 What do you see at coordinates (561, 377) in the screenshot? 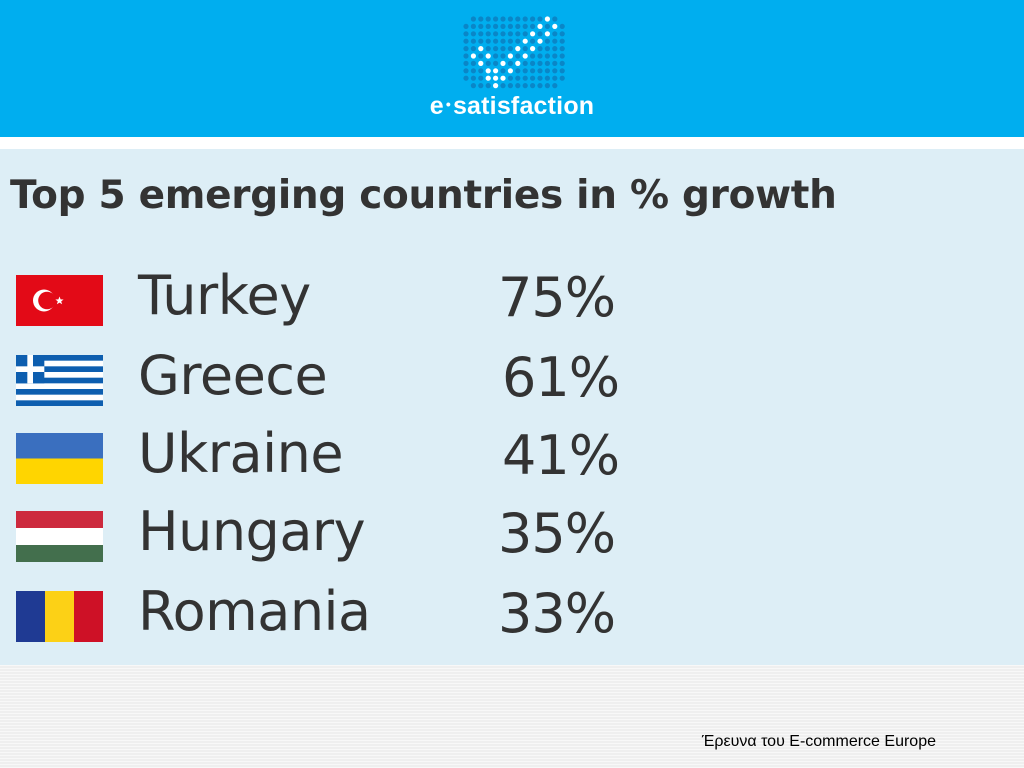
I see `growth-value: 61%` at bounding box center [561, 377].